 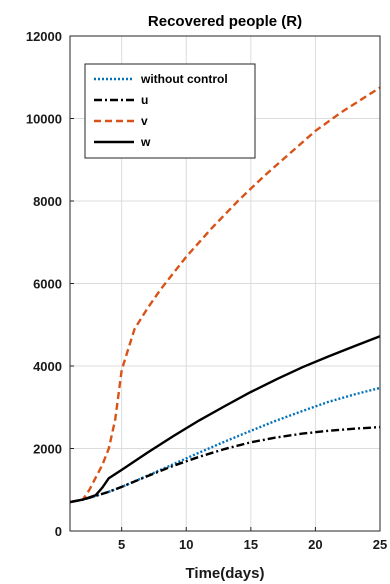 What do you see at coordinates (44, 119) in the screenshot?
I see `y-tick-label: 10000` at bounding box center [44, 119].